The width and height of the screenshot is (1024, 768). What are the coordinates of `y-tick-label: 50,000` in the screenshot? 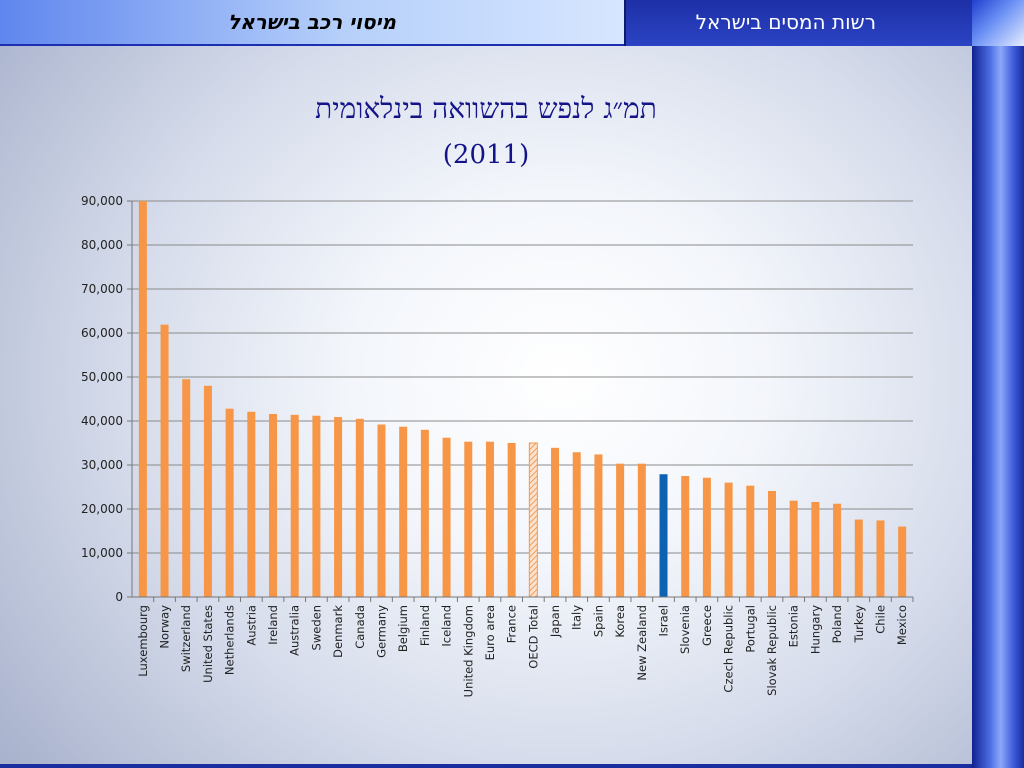 It's located at (102, 377).